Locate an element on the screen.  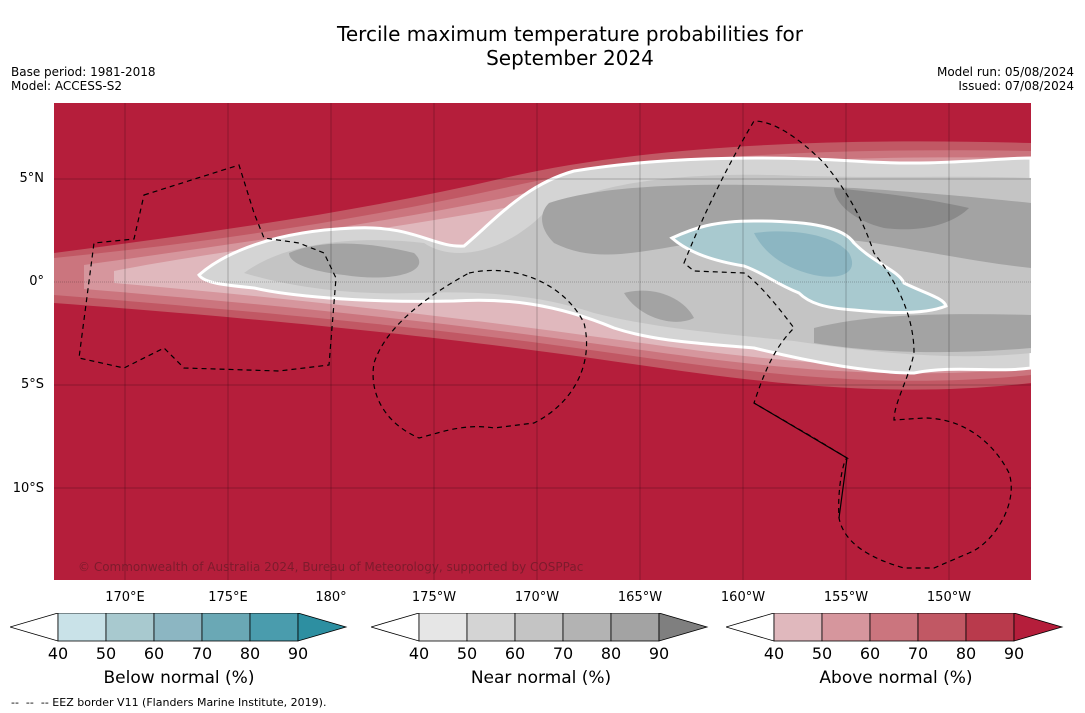
lat-label-5s: 5°S is located at coordinates (32, 384).